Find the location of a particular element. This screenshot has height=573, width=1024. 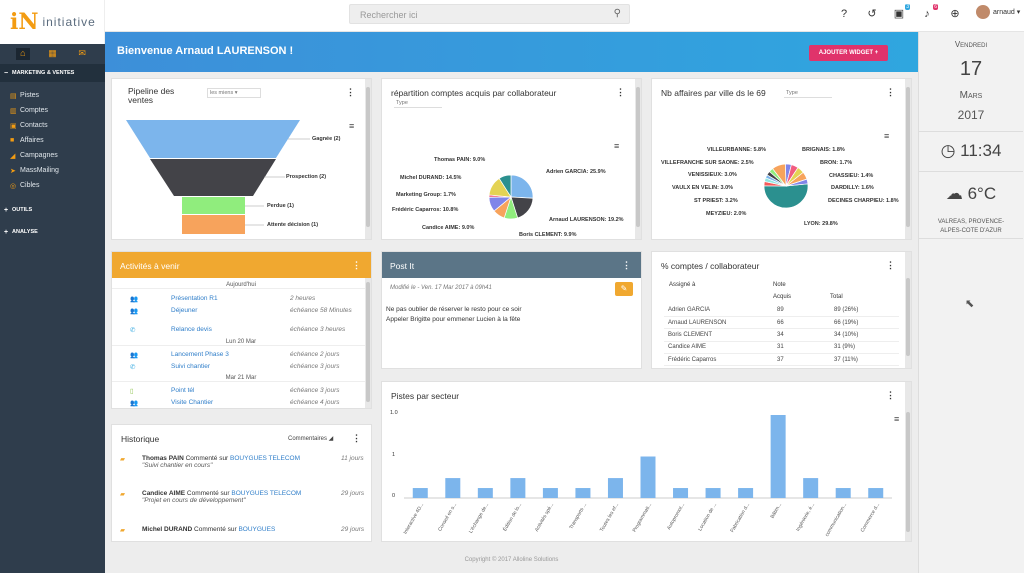

activity-row: ▯ Point tél échéance 3 jours is located at coordinates (235, 391).